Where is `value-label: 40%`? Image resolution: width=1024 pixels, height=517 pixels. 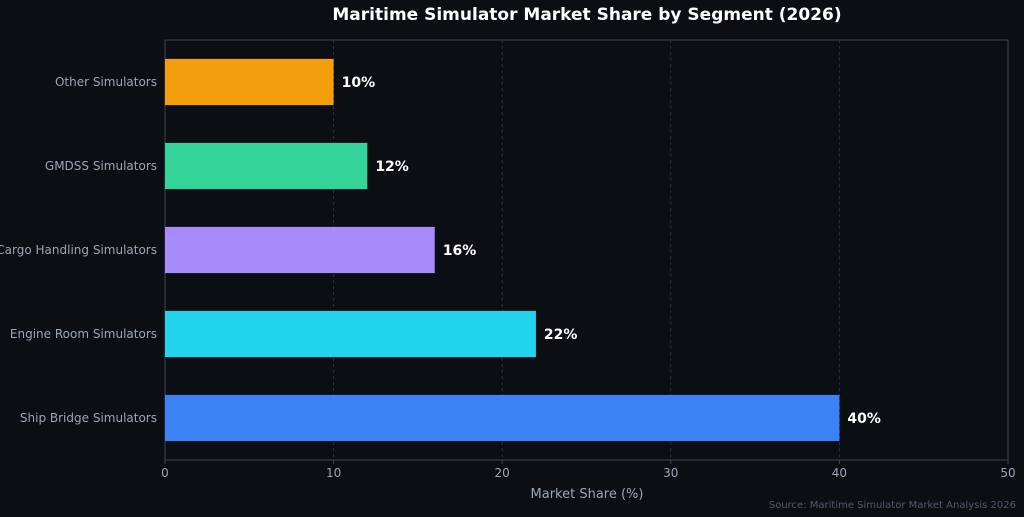 value-label: 40% is located at coordinates (864, 419).